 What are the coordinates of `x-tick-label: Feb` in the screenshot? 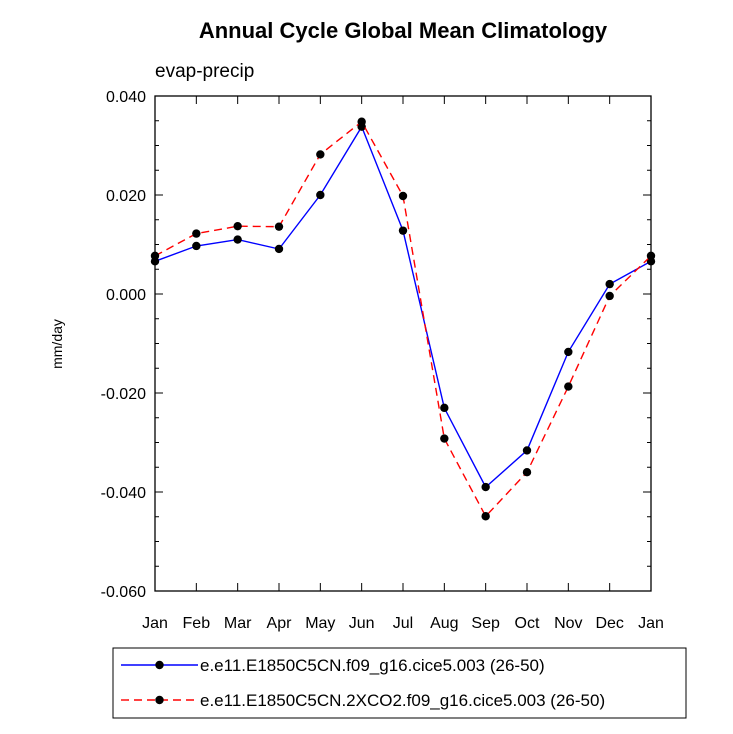 It's located at (197, 623).